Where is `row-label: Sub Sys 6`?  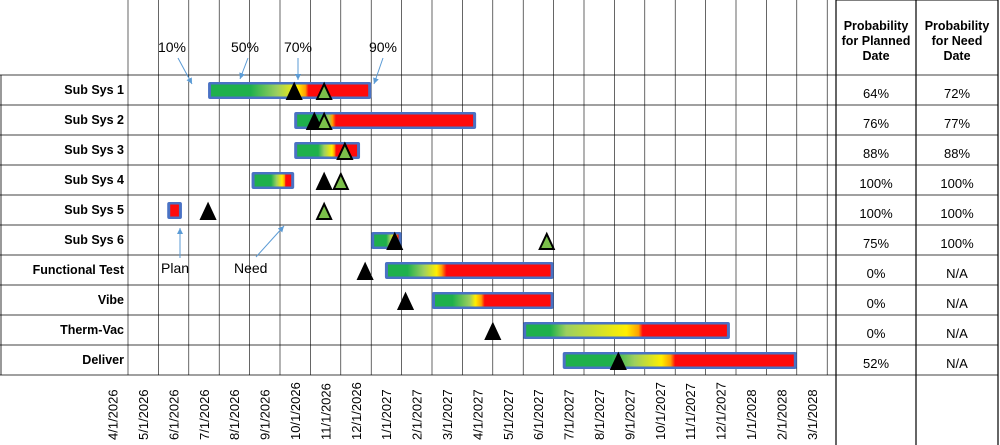 row-label: Sub Sys 6 is located at coordinates (94, 240).